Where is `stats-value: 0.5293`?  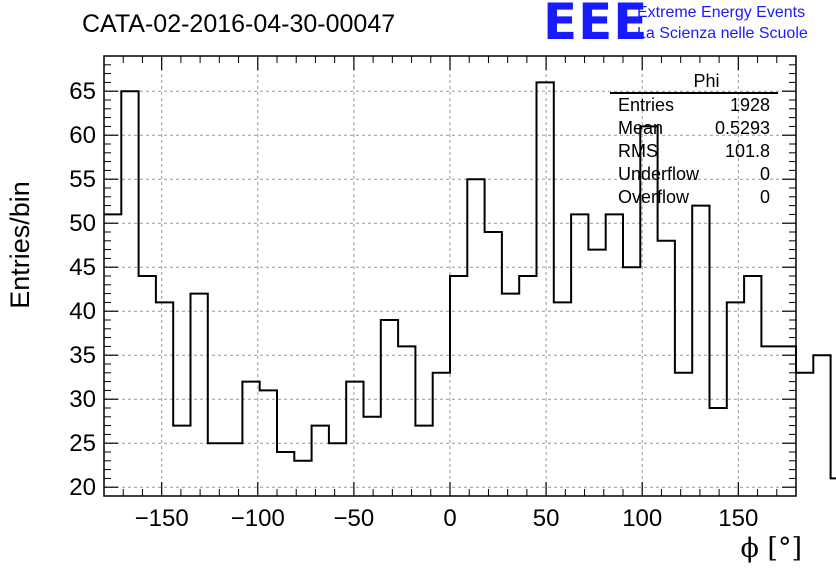
stats-value: 0.5293 is located at coordinates (742, 128).